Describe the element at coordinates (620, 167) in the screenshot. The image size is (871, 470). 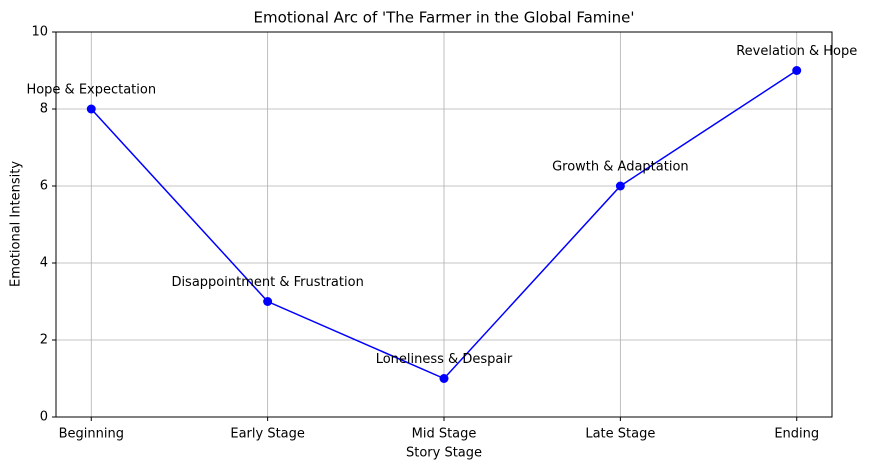
I see `point-label: Growth & Adaptation` at that location.